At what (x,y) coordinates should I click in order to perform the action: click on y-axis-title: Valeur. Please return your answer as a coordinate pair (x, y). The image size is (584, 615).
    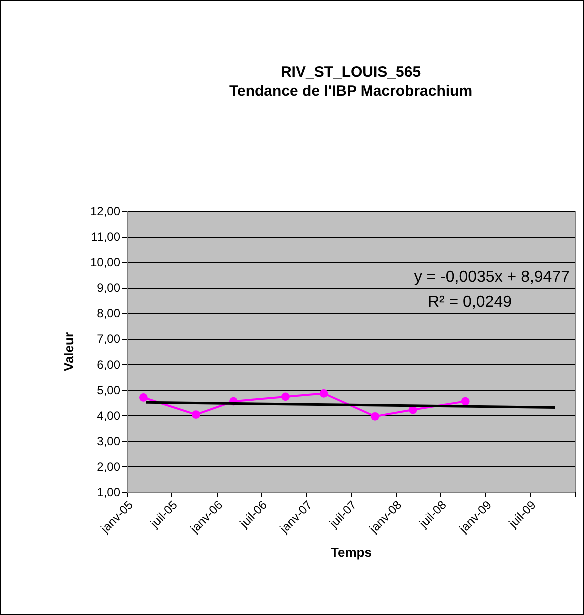
    Looking at the image, I should click on (68, 352).